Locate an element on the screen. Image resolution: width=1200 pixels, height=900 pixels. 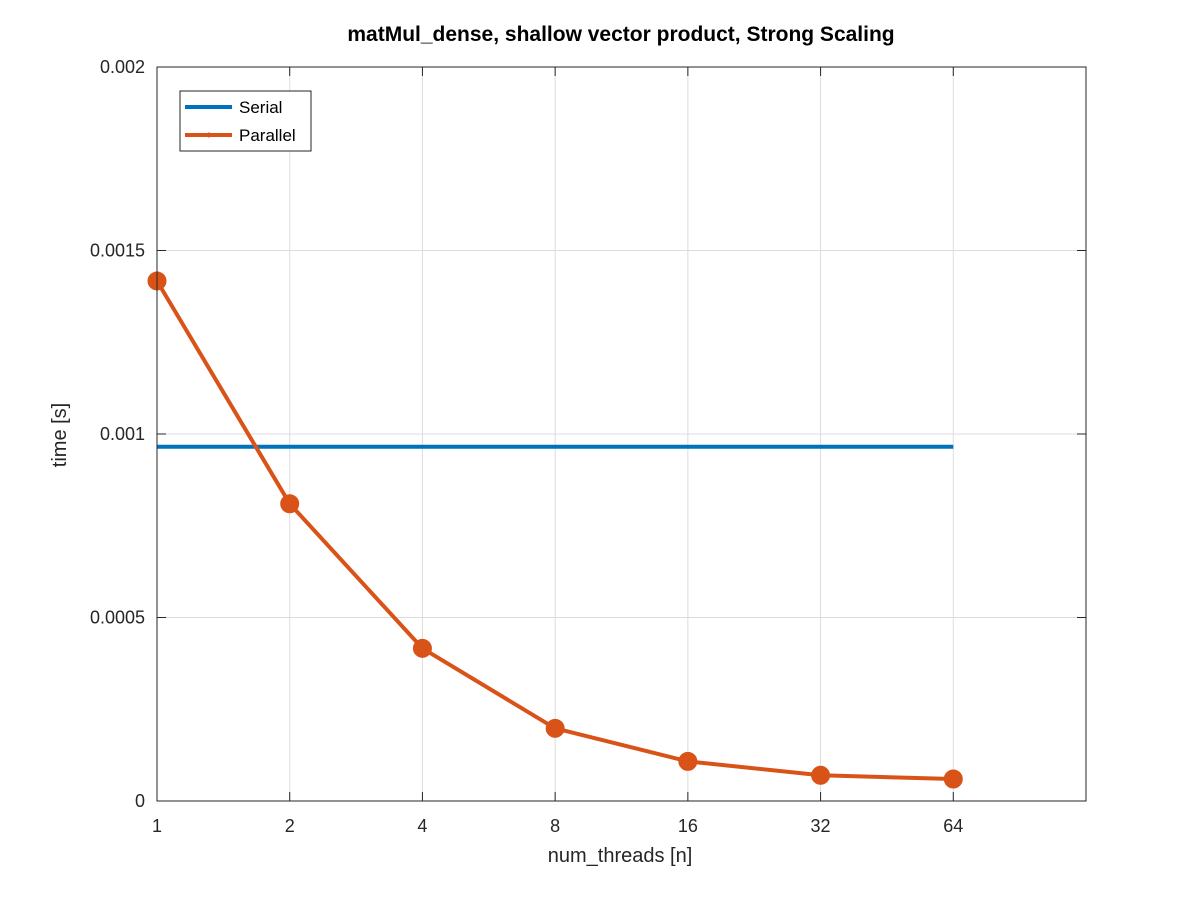
y-tick-label: 0.0005 is located at coordinates (117, 618).